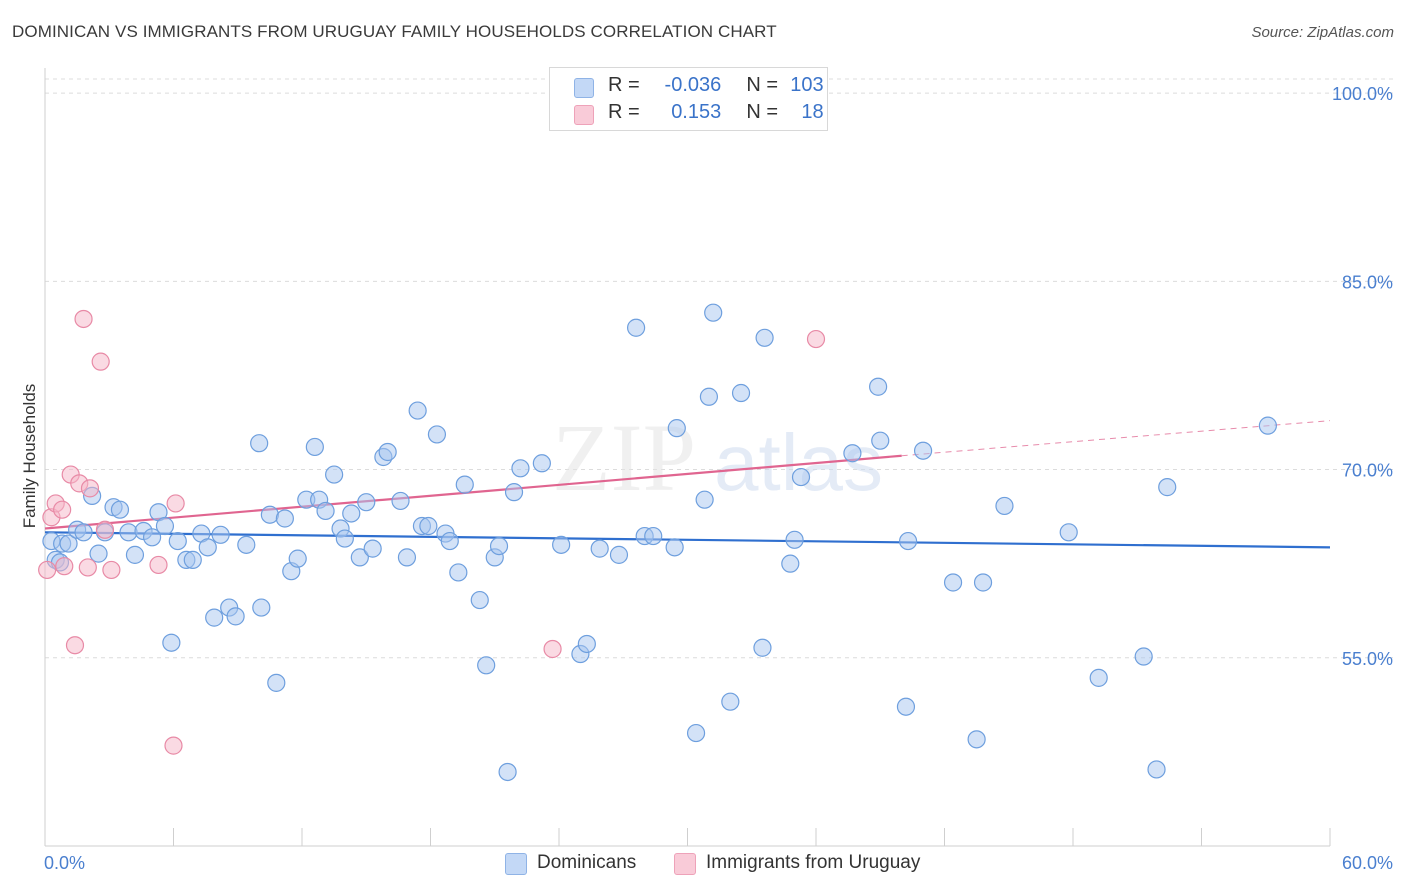  Describe the element at coordinates (812, 112) in the screenshot. I see `legend-n-value: 18` at that location.